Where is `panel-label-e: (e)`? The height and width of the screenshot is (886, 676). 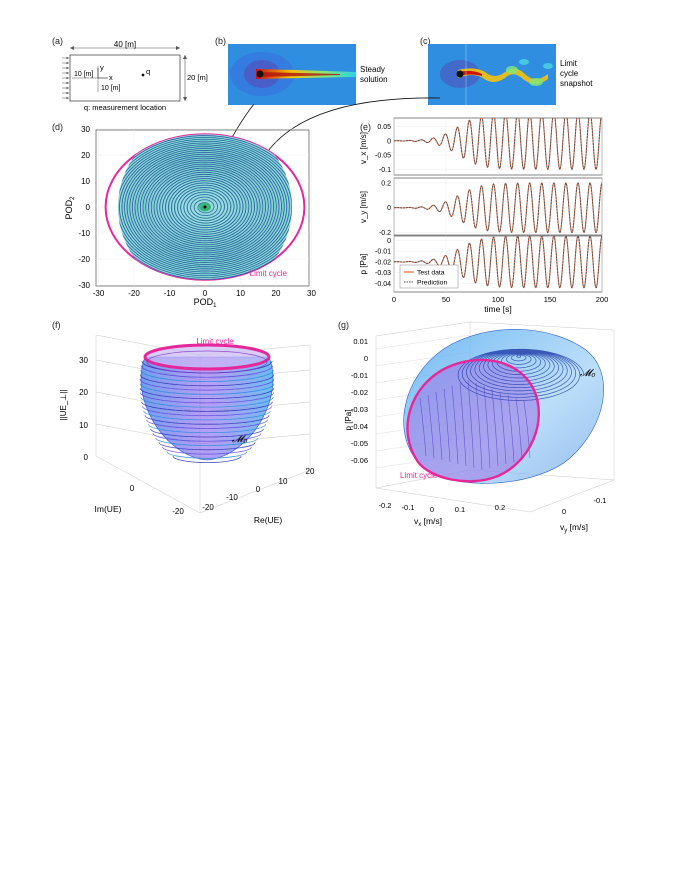 panel-label-e: (e) is located at coordinates (365, 127).